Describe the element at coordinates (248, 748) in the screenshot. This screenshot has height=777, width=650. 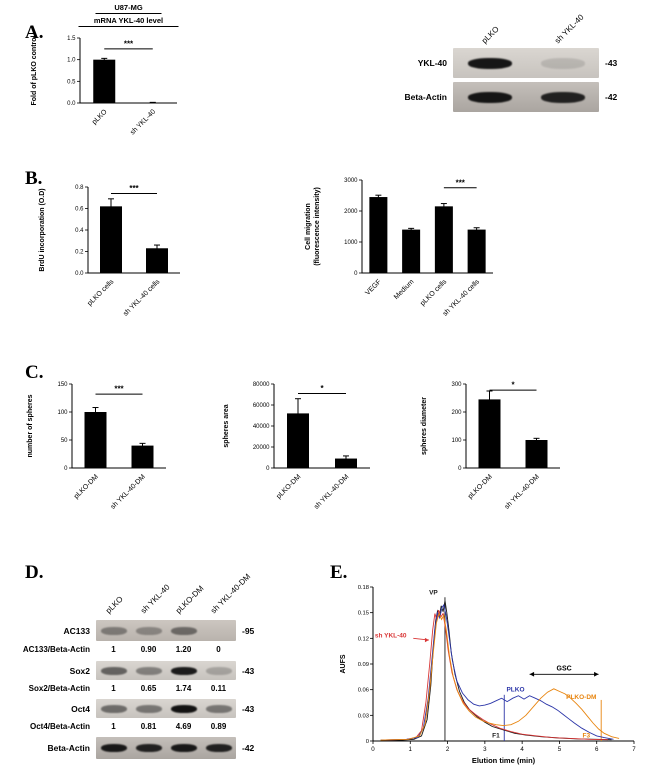
I see `molecular-weight-marker: -42` at that location.